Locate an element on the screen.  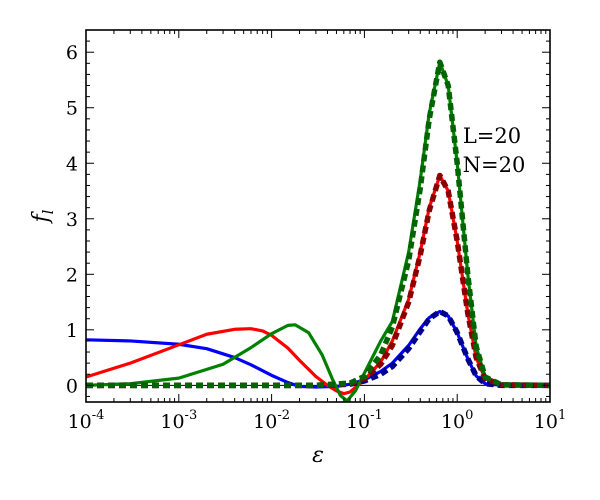
y-tick-label-3: 3 is located at coordinates (72, 220).